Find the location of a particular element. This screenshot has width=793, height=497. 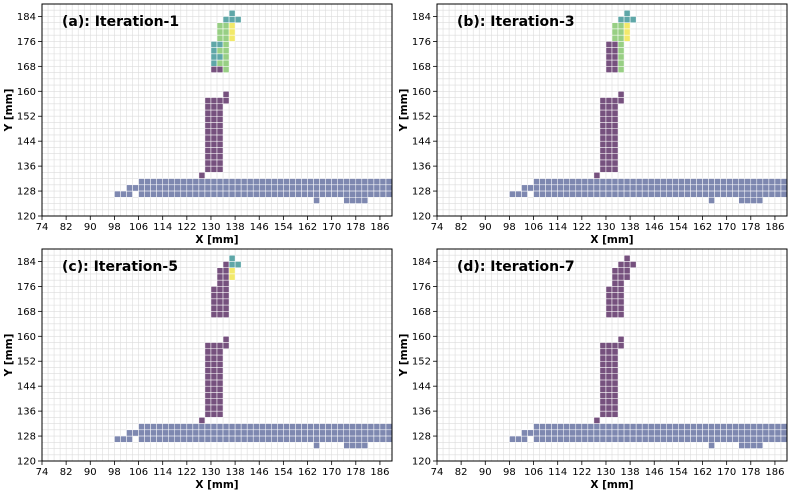

panel-title: (d): Iteration-7 is located at coordinates (516, 267).